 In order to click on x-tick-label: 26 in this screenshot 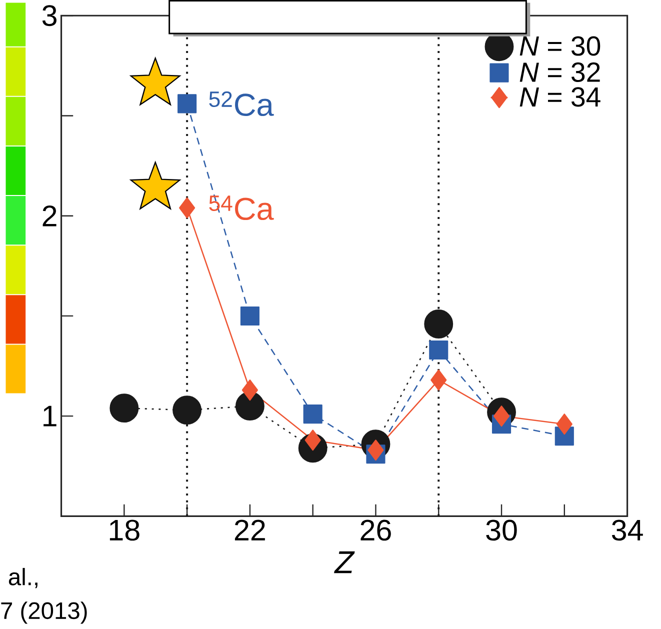, I will do `click(375, 530)`.